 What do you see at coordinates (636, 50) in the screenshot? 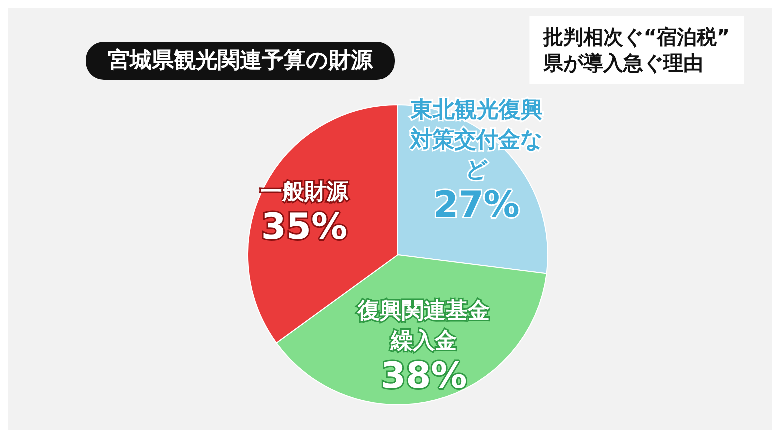
I see `text: 批判相次ぐ“宿泊税” 県が導入急ぐ理由` at bounding box center [636, 50].